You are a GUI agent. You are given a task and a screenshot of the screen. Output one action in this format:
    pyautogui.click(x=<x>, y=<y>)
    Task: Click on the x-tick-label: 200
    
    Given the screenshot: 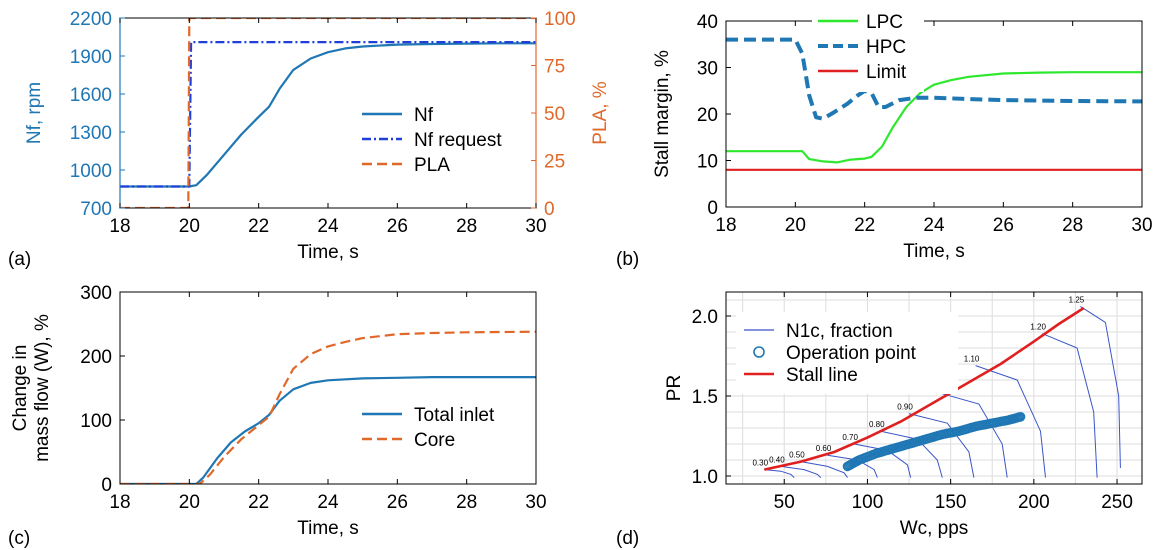 What is the action you would take?
    pyautogui.click(x=1034, y=502)
    